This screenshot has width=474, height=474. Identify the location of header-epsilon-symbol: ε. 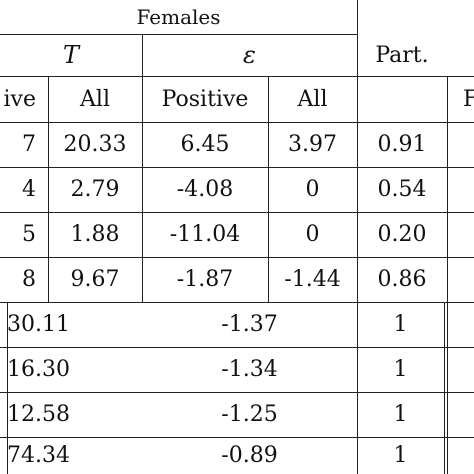
(249, 55).